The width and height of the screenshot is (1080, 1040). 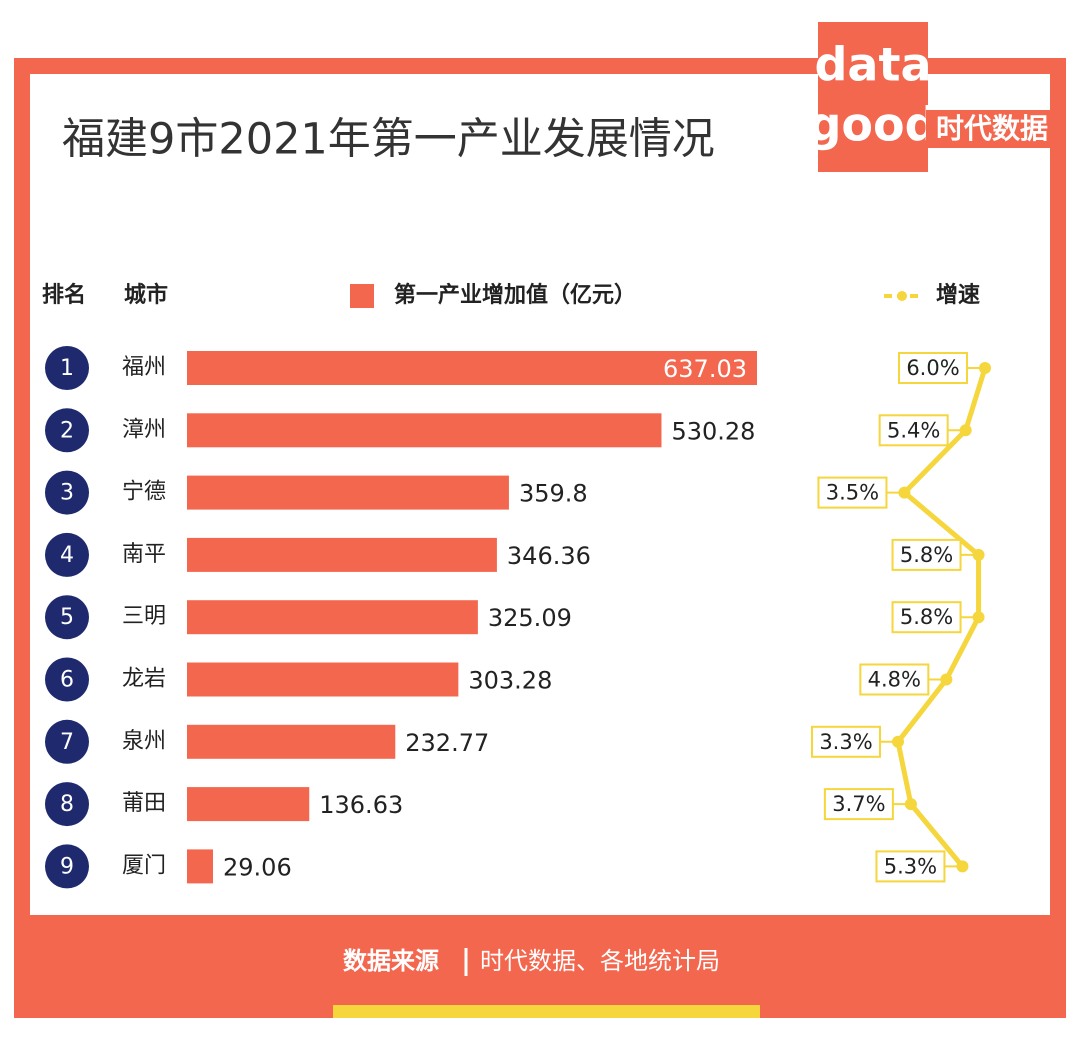 What do you see at coordinates (510, 681) in the screenshot?
I see `bar-value-label: 303.28` at bounding box center [510, 681].